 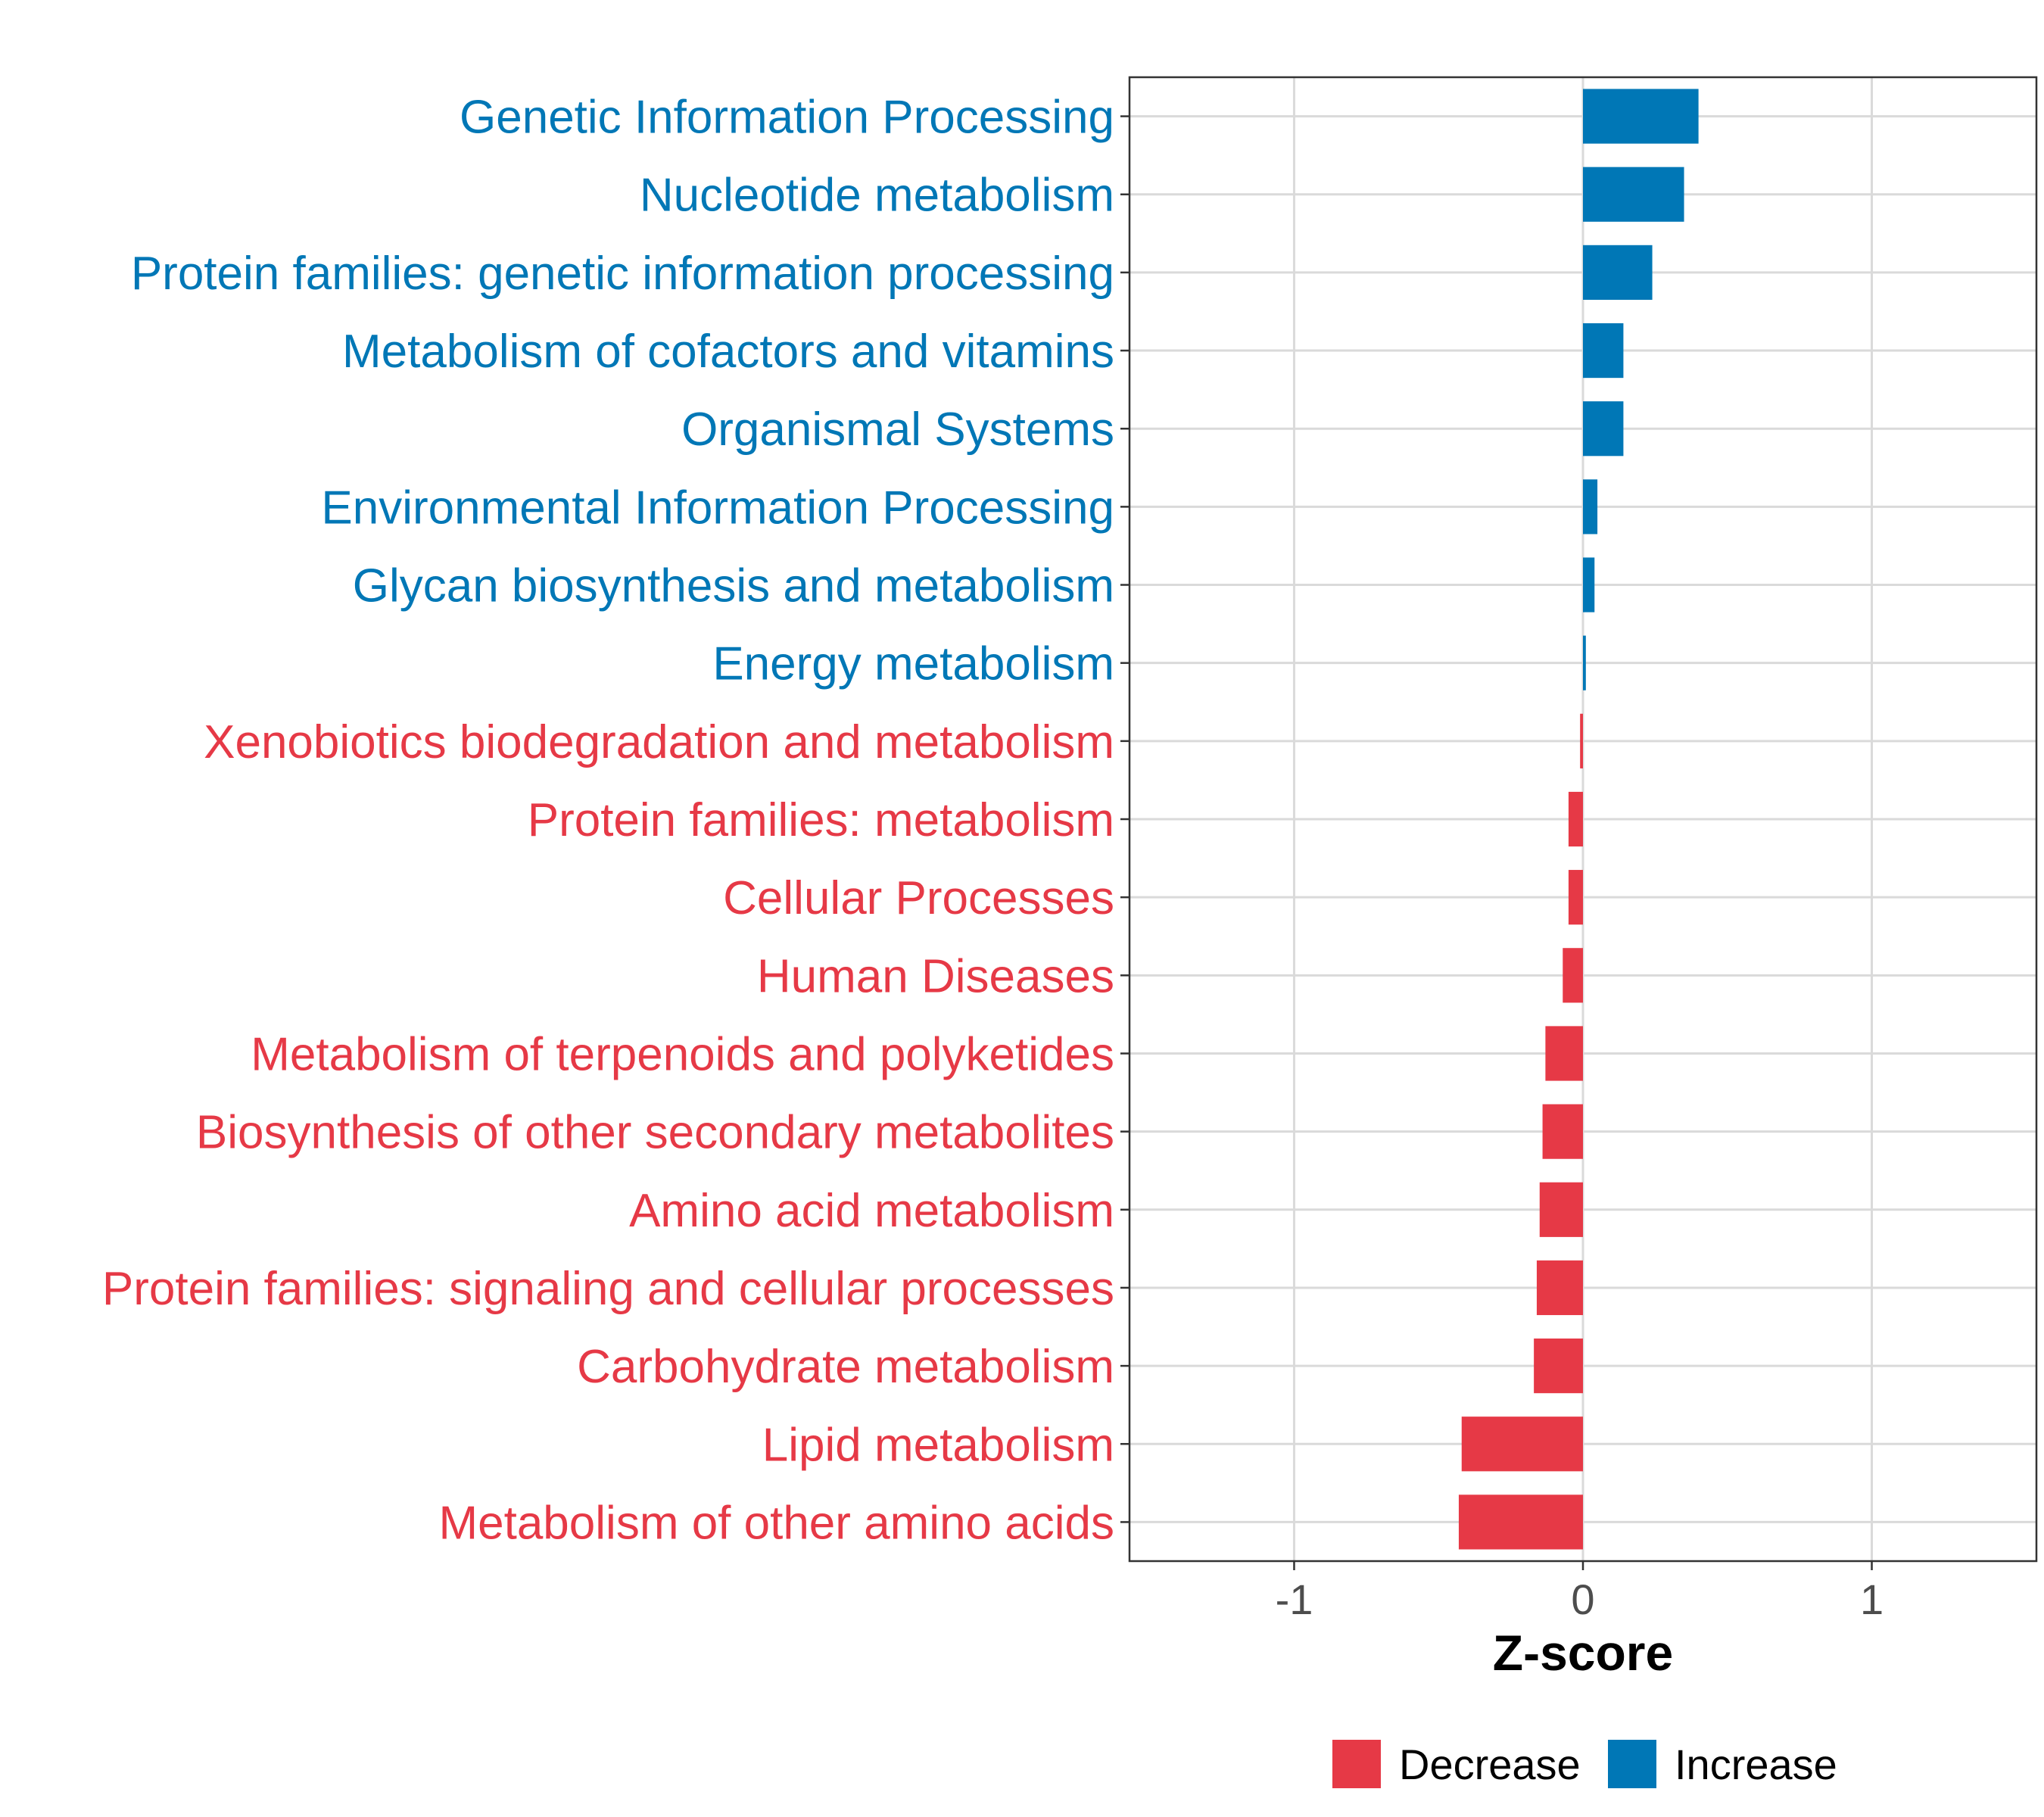 I want to click on category-label: Cellular Processes, so click(x=918, y=898).